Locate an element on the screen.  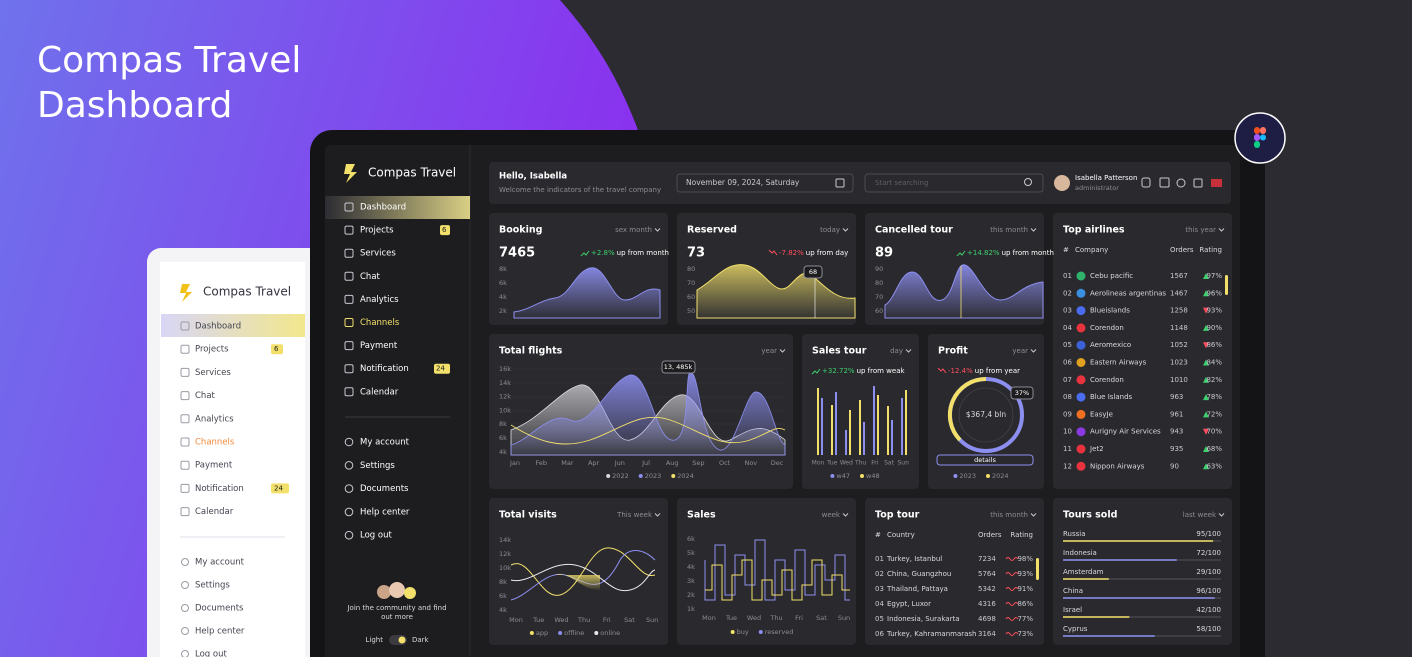
hero-title-line: Dashboard is located at coordinates (134, 105).